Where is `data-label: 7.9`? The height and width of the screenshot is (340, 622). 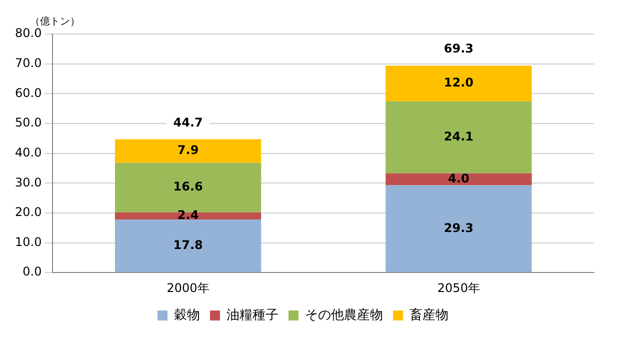 data-label: 7.9 is located at coordinates (188, 150).